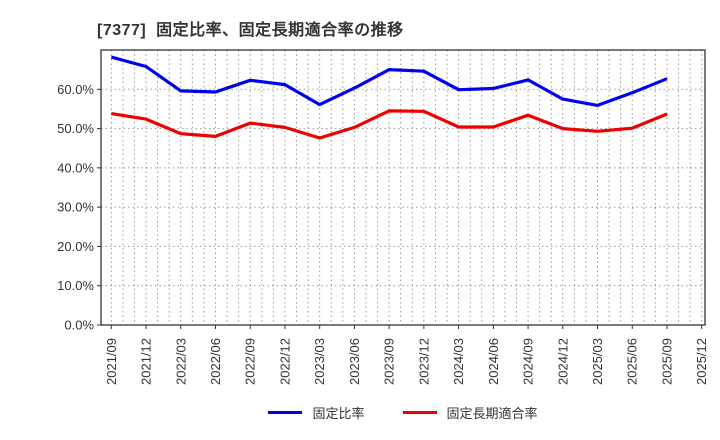 This screenshot has width=720, height=440. What do you see at coordinates (75, 246) in the screenshot?
I see `y-axis-tick-label: 20.0%` at bounding box center [75, 246].